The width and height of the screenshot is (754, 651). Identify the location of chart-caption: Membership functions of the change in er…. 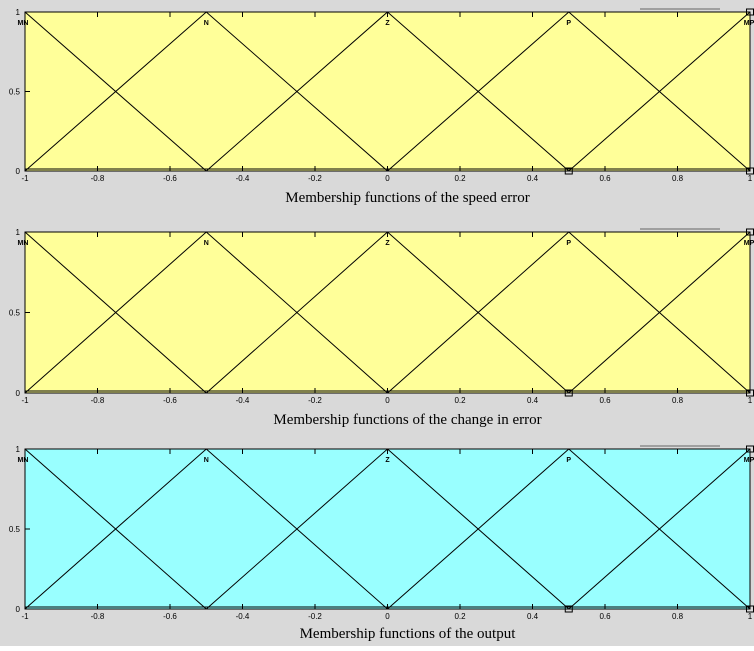
(407, 420).